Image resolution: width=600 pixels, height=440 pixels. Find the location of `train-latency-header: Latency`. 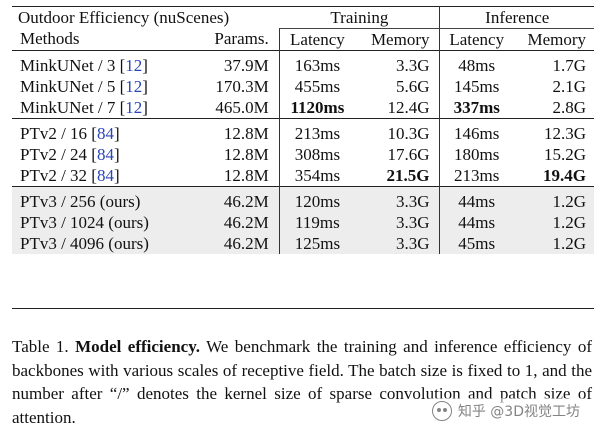

train-latency-header: Latency is located at coordinates (317, 39).